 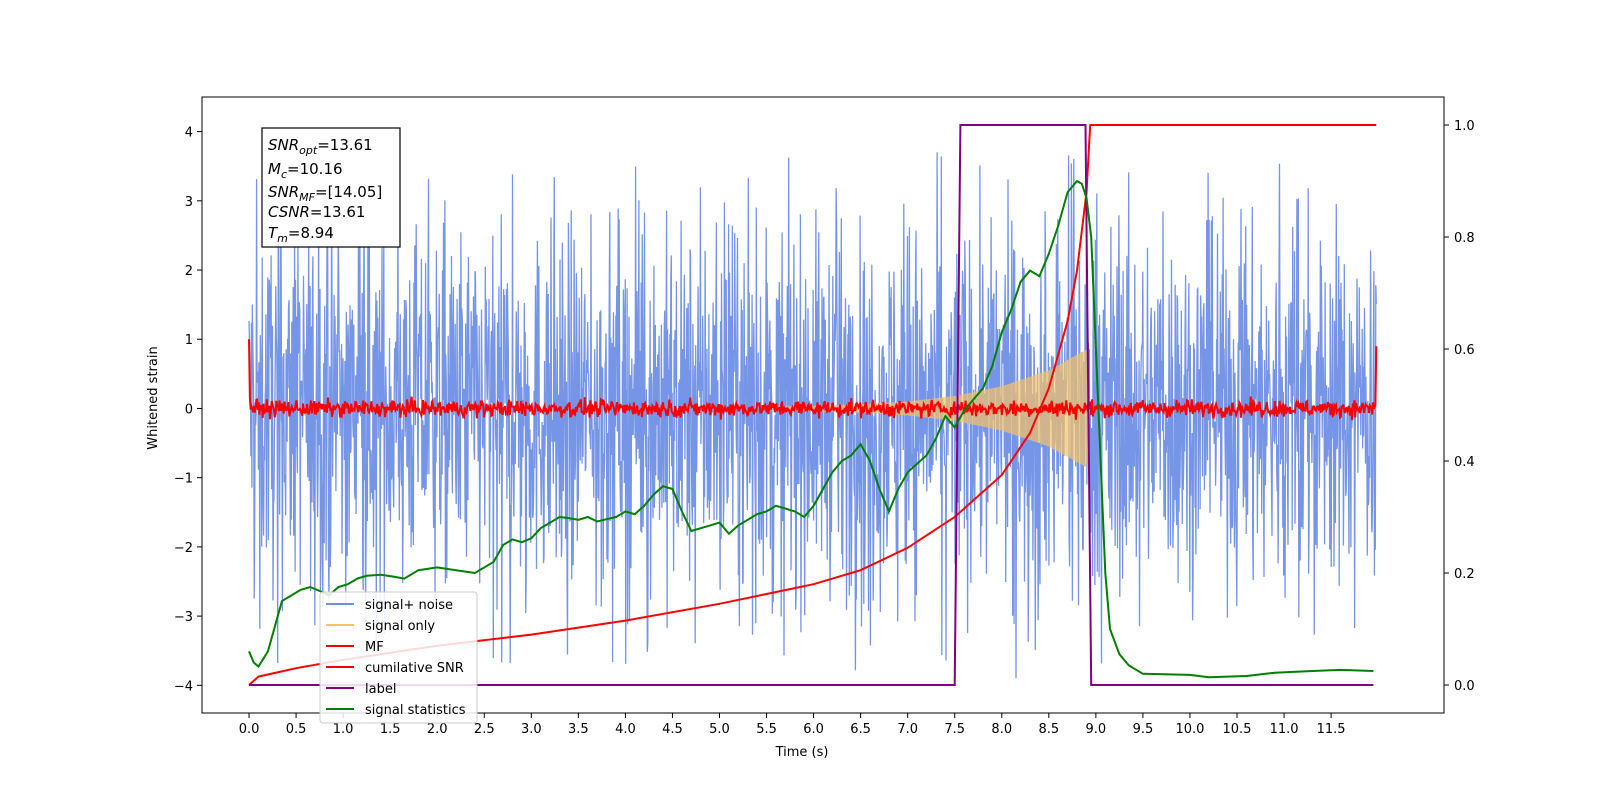 I want to click on x-tick-label: 8.5, so click(x=1048, y=729).